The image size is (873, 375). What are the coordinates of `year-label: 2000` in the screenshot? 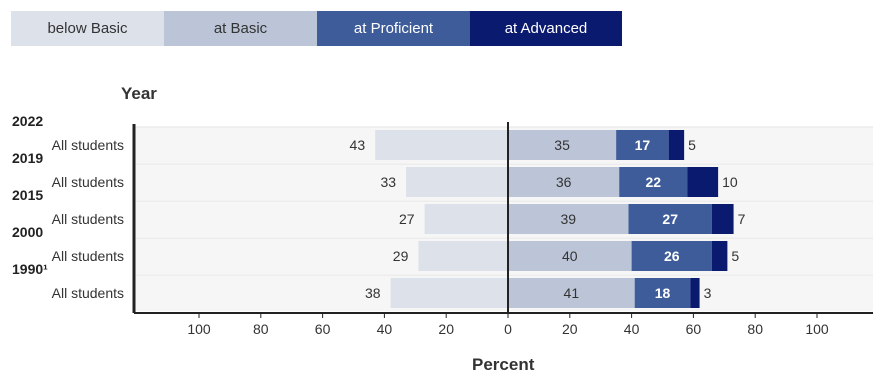 It's located at (27, 232).